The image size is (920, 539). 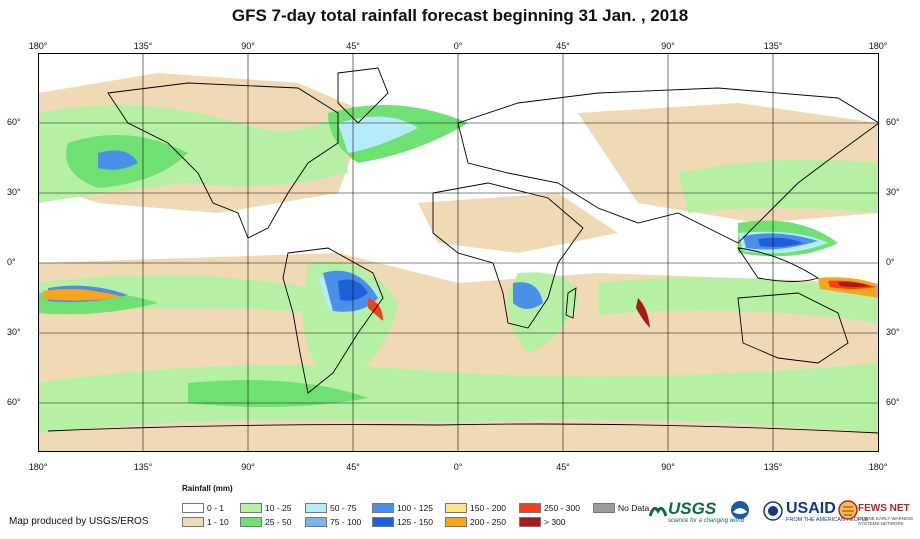 I want to click on lat-label-left: 0°, so click(x=11, y=262).